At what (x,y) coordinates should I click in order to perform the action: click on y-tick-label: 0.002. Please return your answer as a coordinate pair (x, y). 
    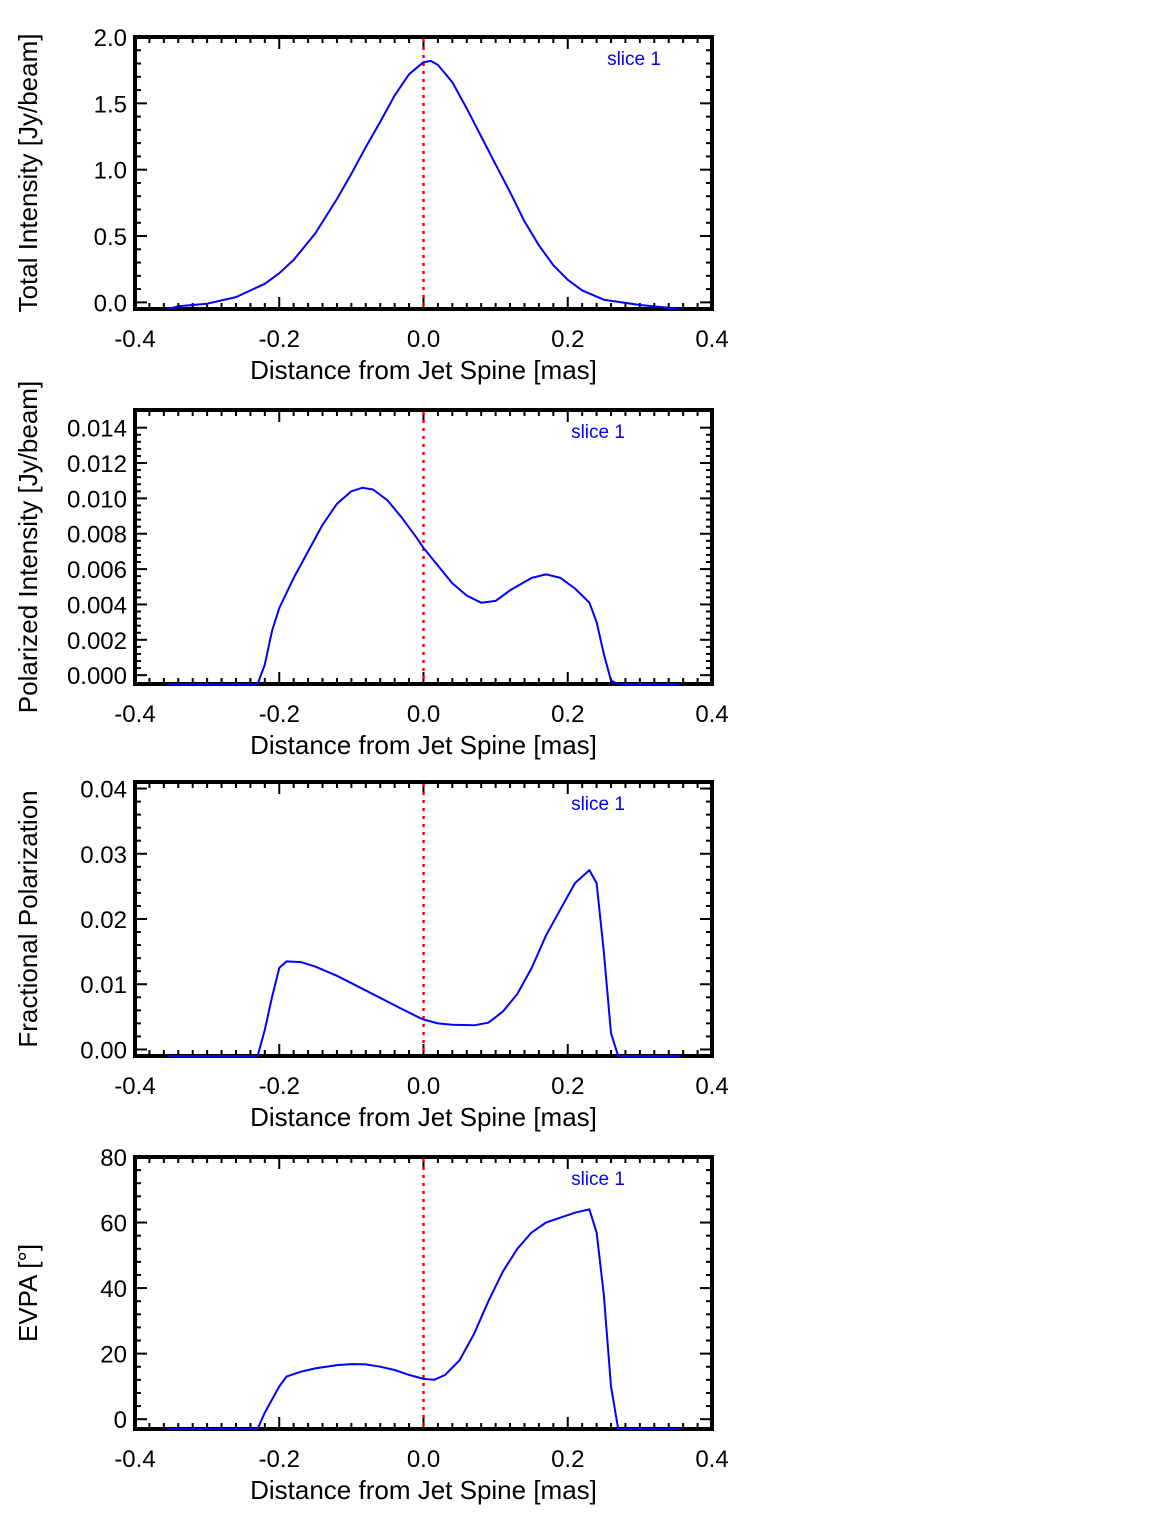
    Looking at the image, I should click on (97, 641).